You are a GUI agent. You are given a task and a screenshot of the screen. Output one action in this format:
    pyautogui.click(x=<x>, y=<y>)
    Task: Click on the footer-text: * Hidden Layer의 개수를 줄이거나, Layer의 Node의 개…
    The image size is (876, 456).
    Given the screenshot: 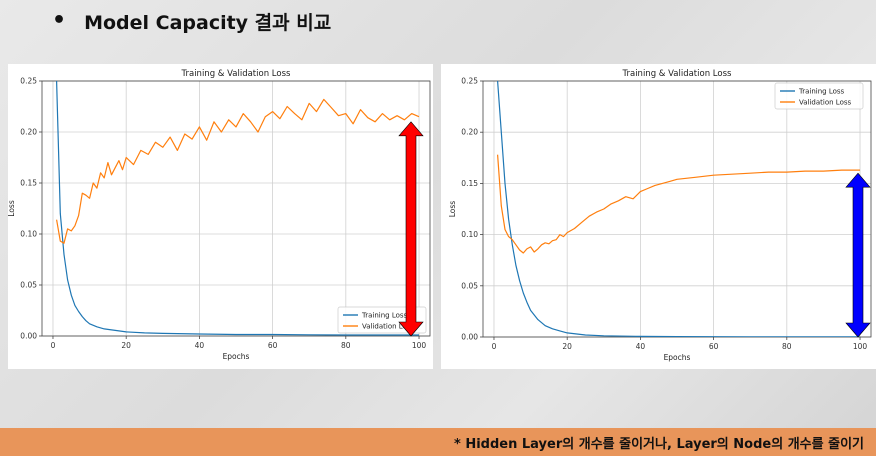 What is the action you would take?
    pyautogui.click(x=659, y=444)
    